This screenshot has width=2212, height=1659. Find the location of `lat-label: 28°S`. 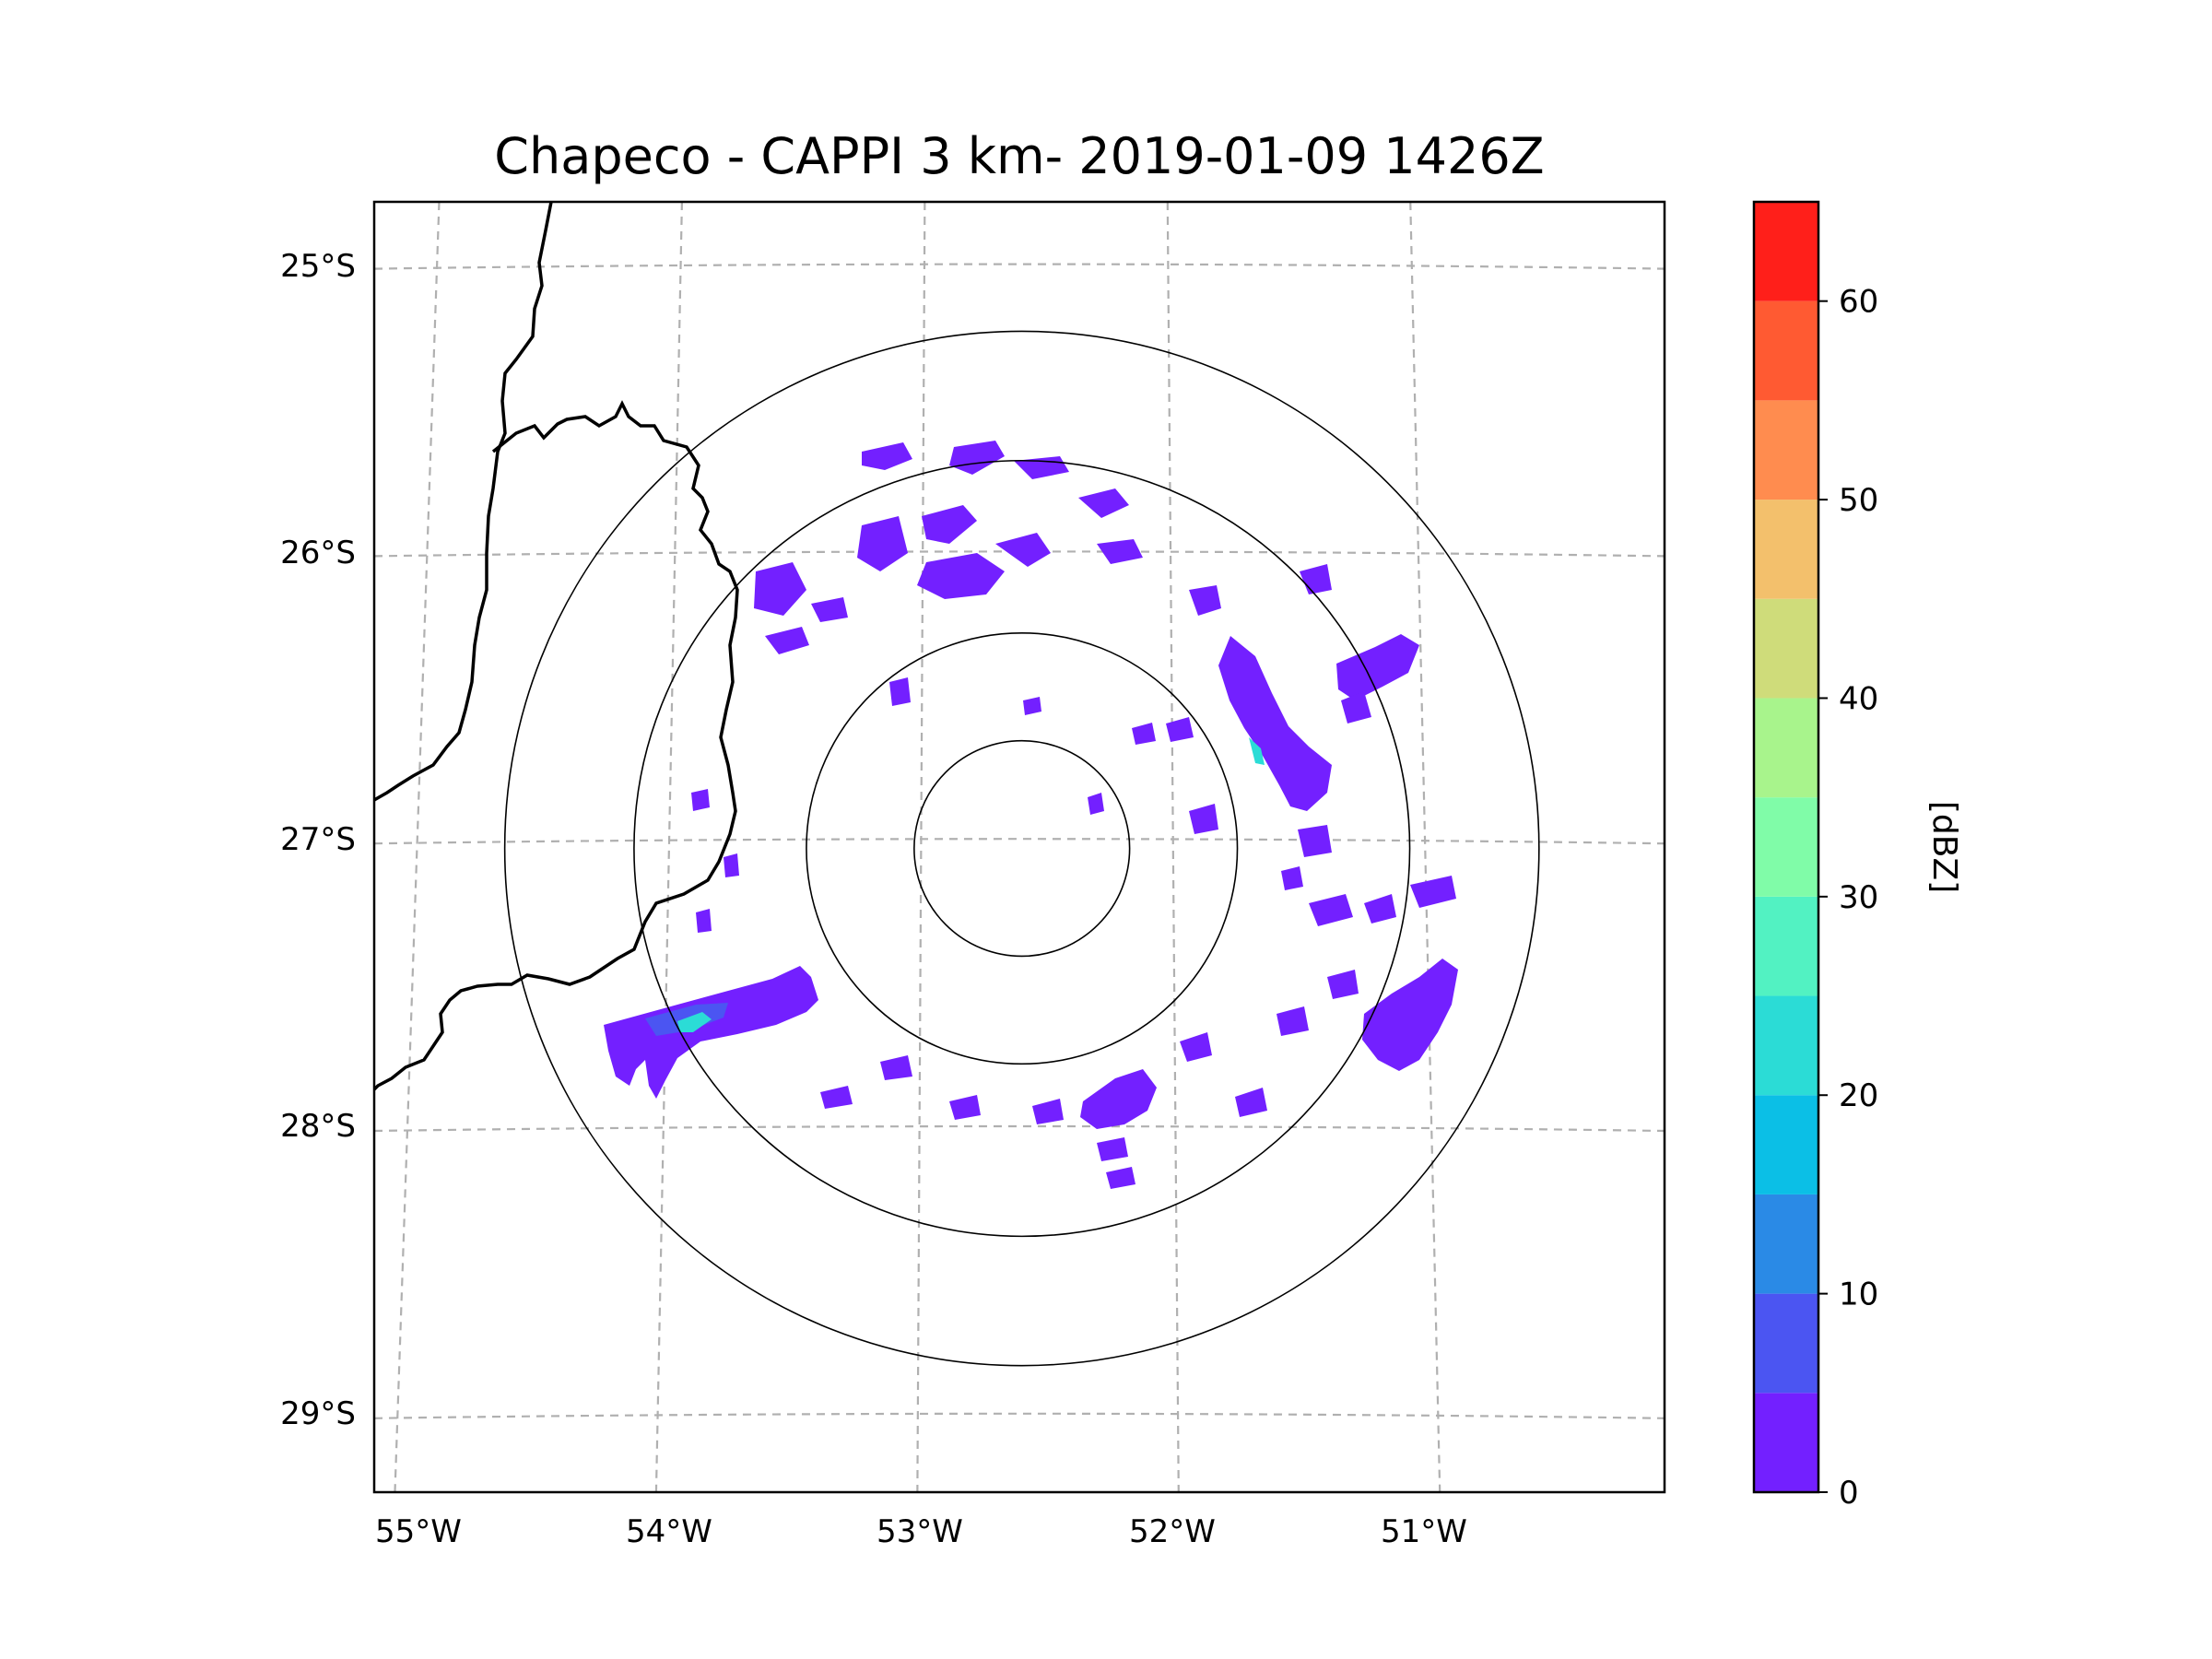

lat-label: 28°S is located at coordinates (318, 1126).